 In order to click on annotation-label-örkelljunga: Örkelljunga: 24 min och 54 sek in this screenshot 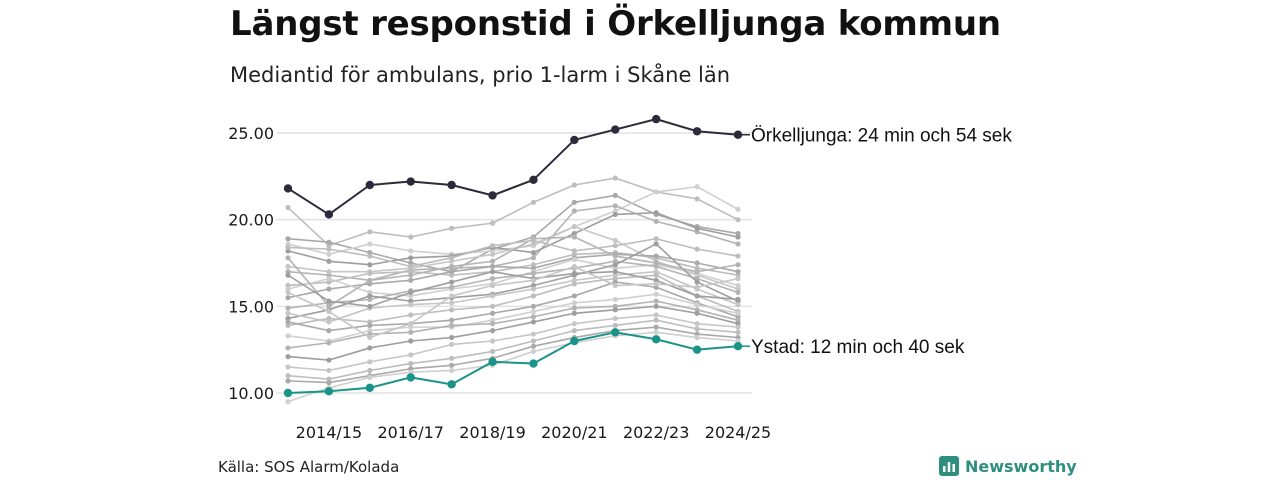, I will do `click(881, 136)`.